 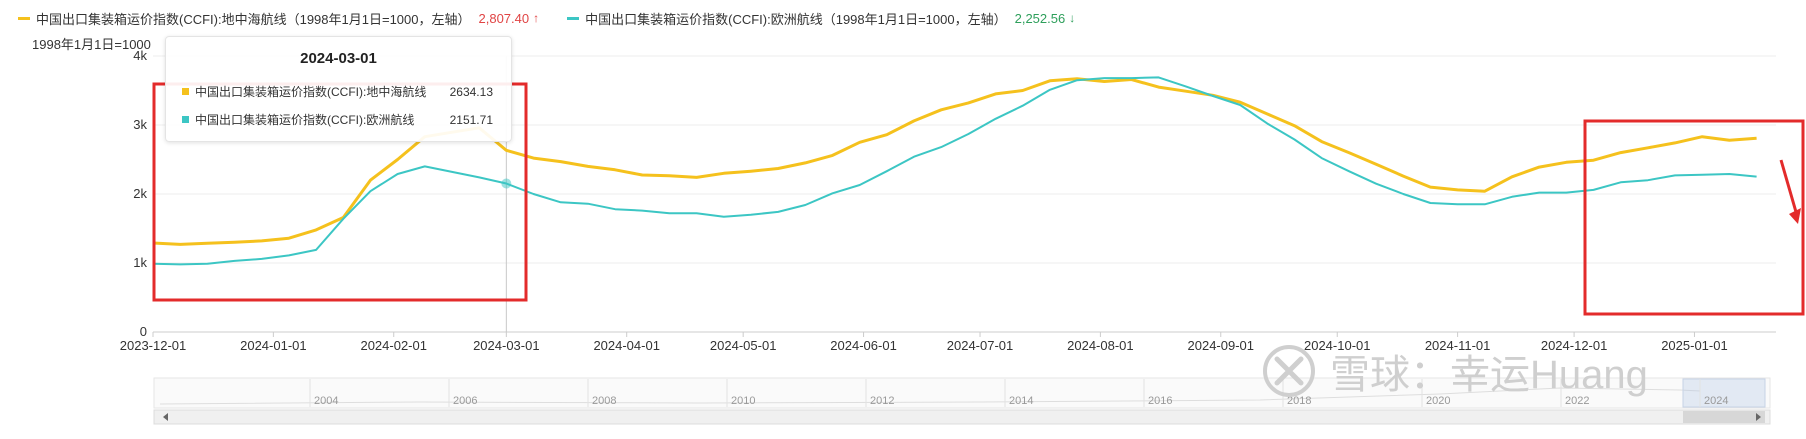 What do you see at coordinates (573, 18) in the screenshot?
I see `legend-swatch-europe` at bounding box center [573, 18].